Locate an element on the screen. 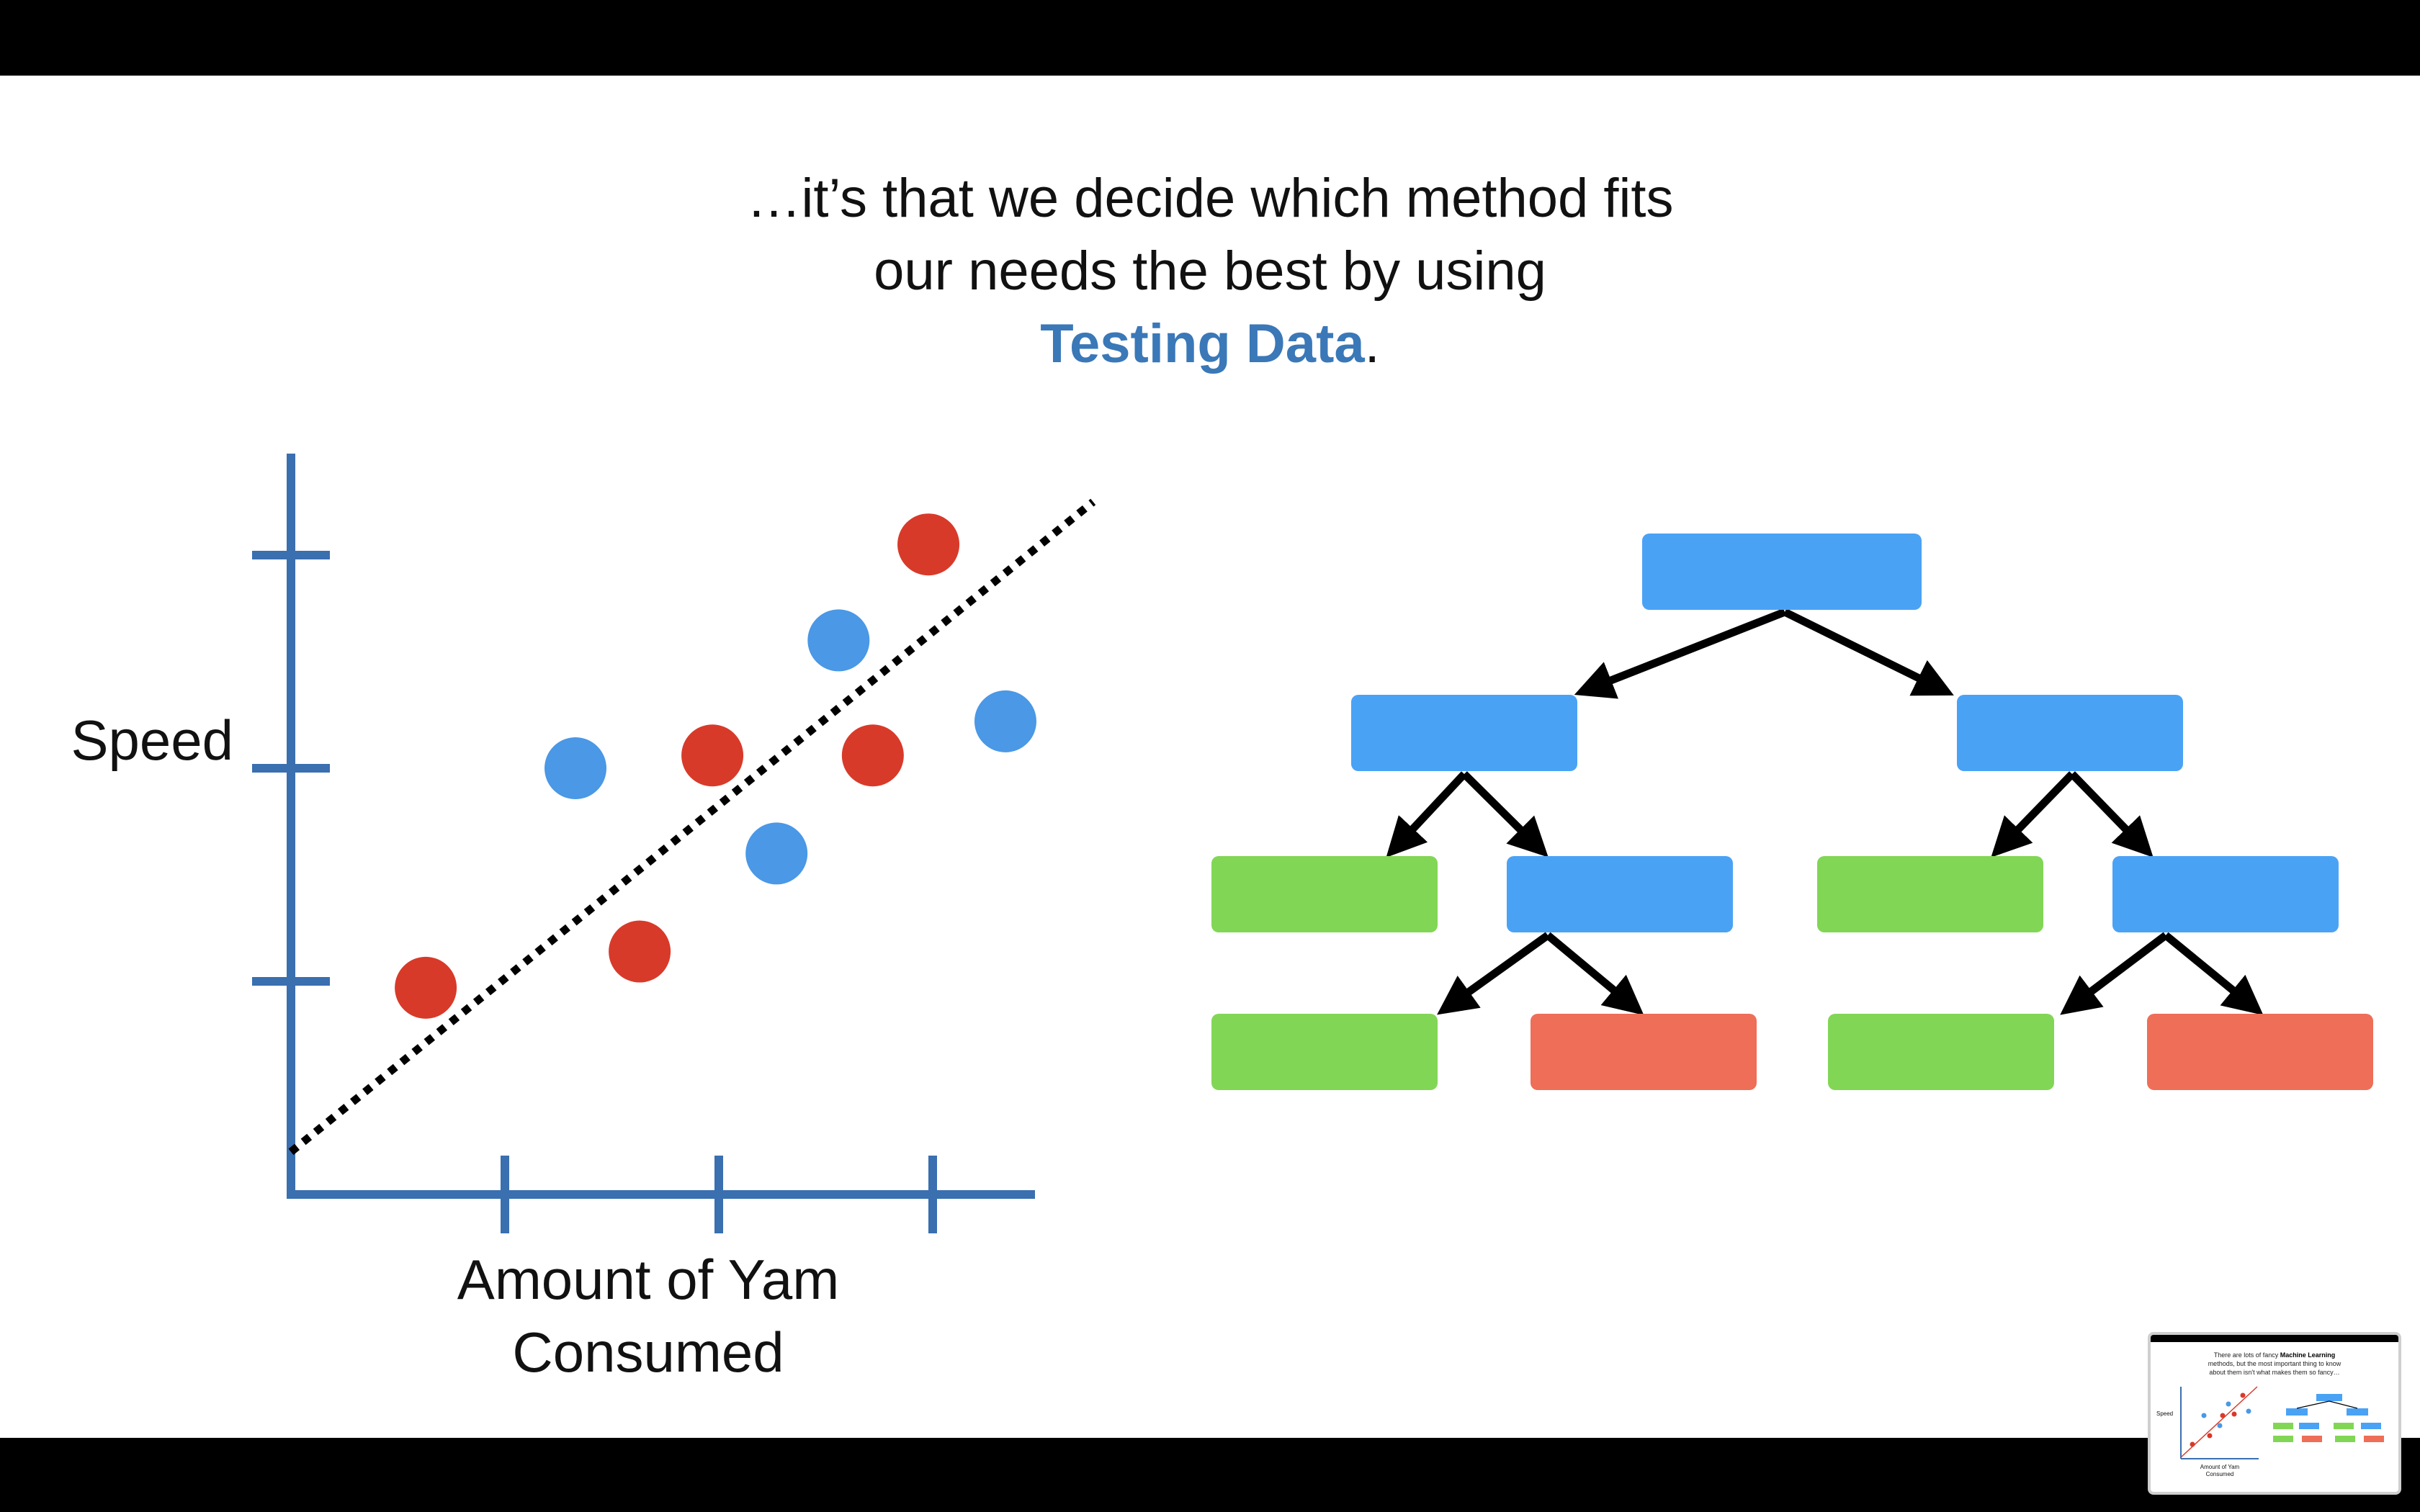  thumbnail-figure: Speed Amount of Yam Consumed is located at coordinates (2270, 1431).